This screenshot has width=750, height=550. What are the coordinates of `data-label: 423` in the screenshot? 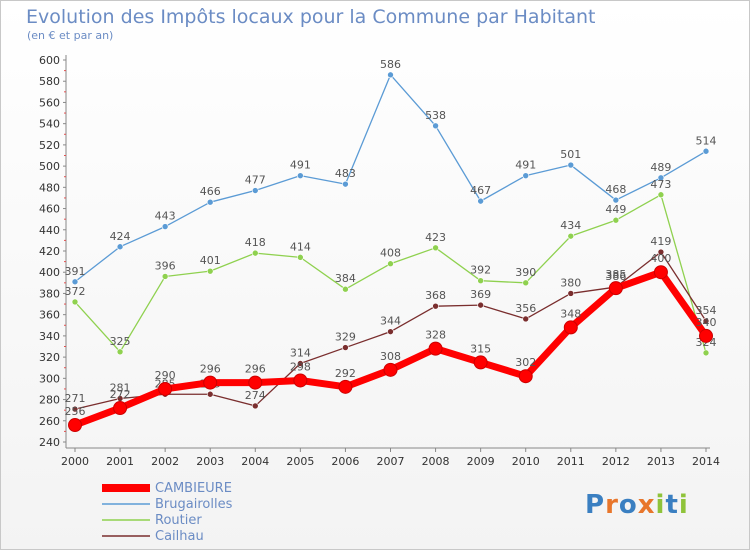 It's located at (435, 237).